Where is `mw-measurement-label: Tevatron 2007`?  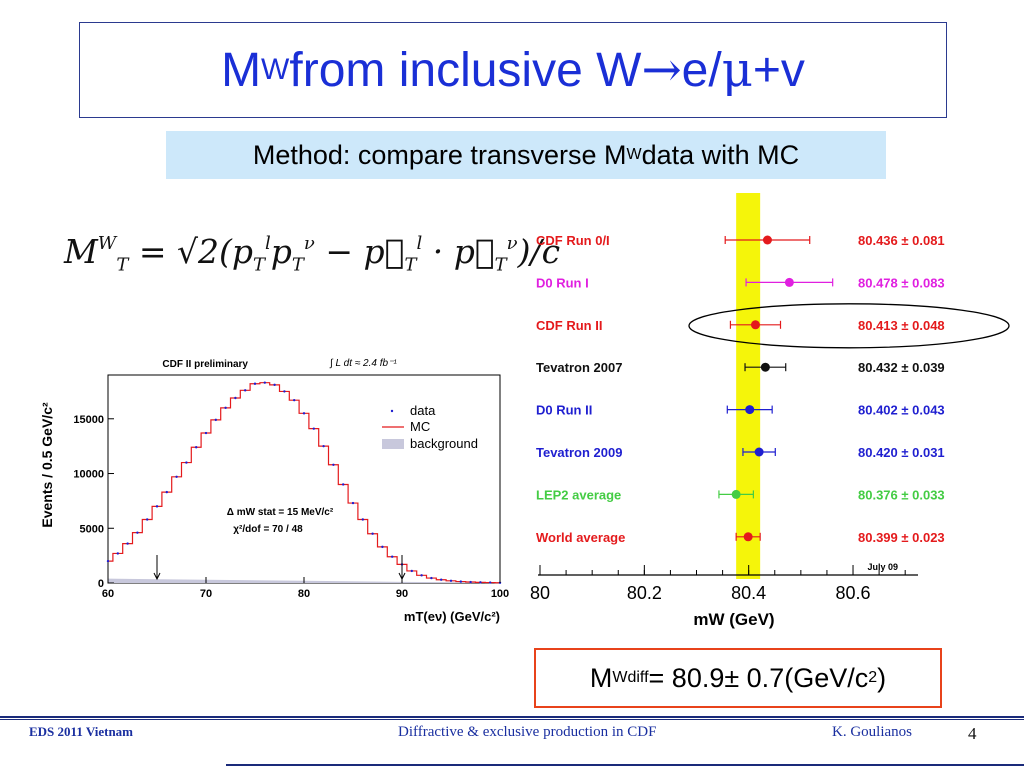 mw-measurement-label: Tevatron 2007 is located at coordinates (579, 367).